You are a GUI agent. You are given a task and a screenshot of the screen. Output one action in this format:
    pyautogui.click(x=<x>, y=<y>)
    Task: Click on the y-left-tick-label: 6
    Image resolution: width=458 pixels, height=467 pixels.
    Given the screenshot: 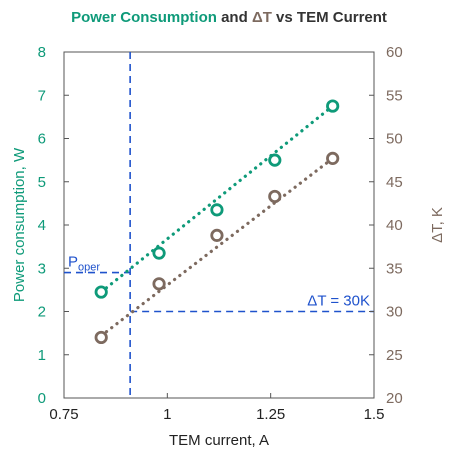 What is the action you would take?
    pyautogui.click(x=42, y=139)
    